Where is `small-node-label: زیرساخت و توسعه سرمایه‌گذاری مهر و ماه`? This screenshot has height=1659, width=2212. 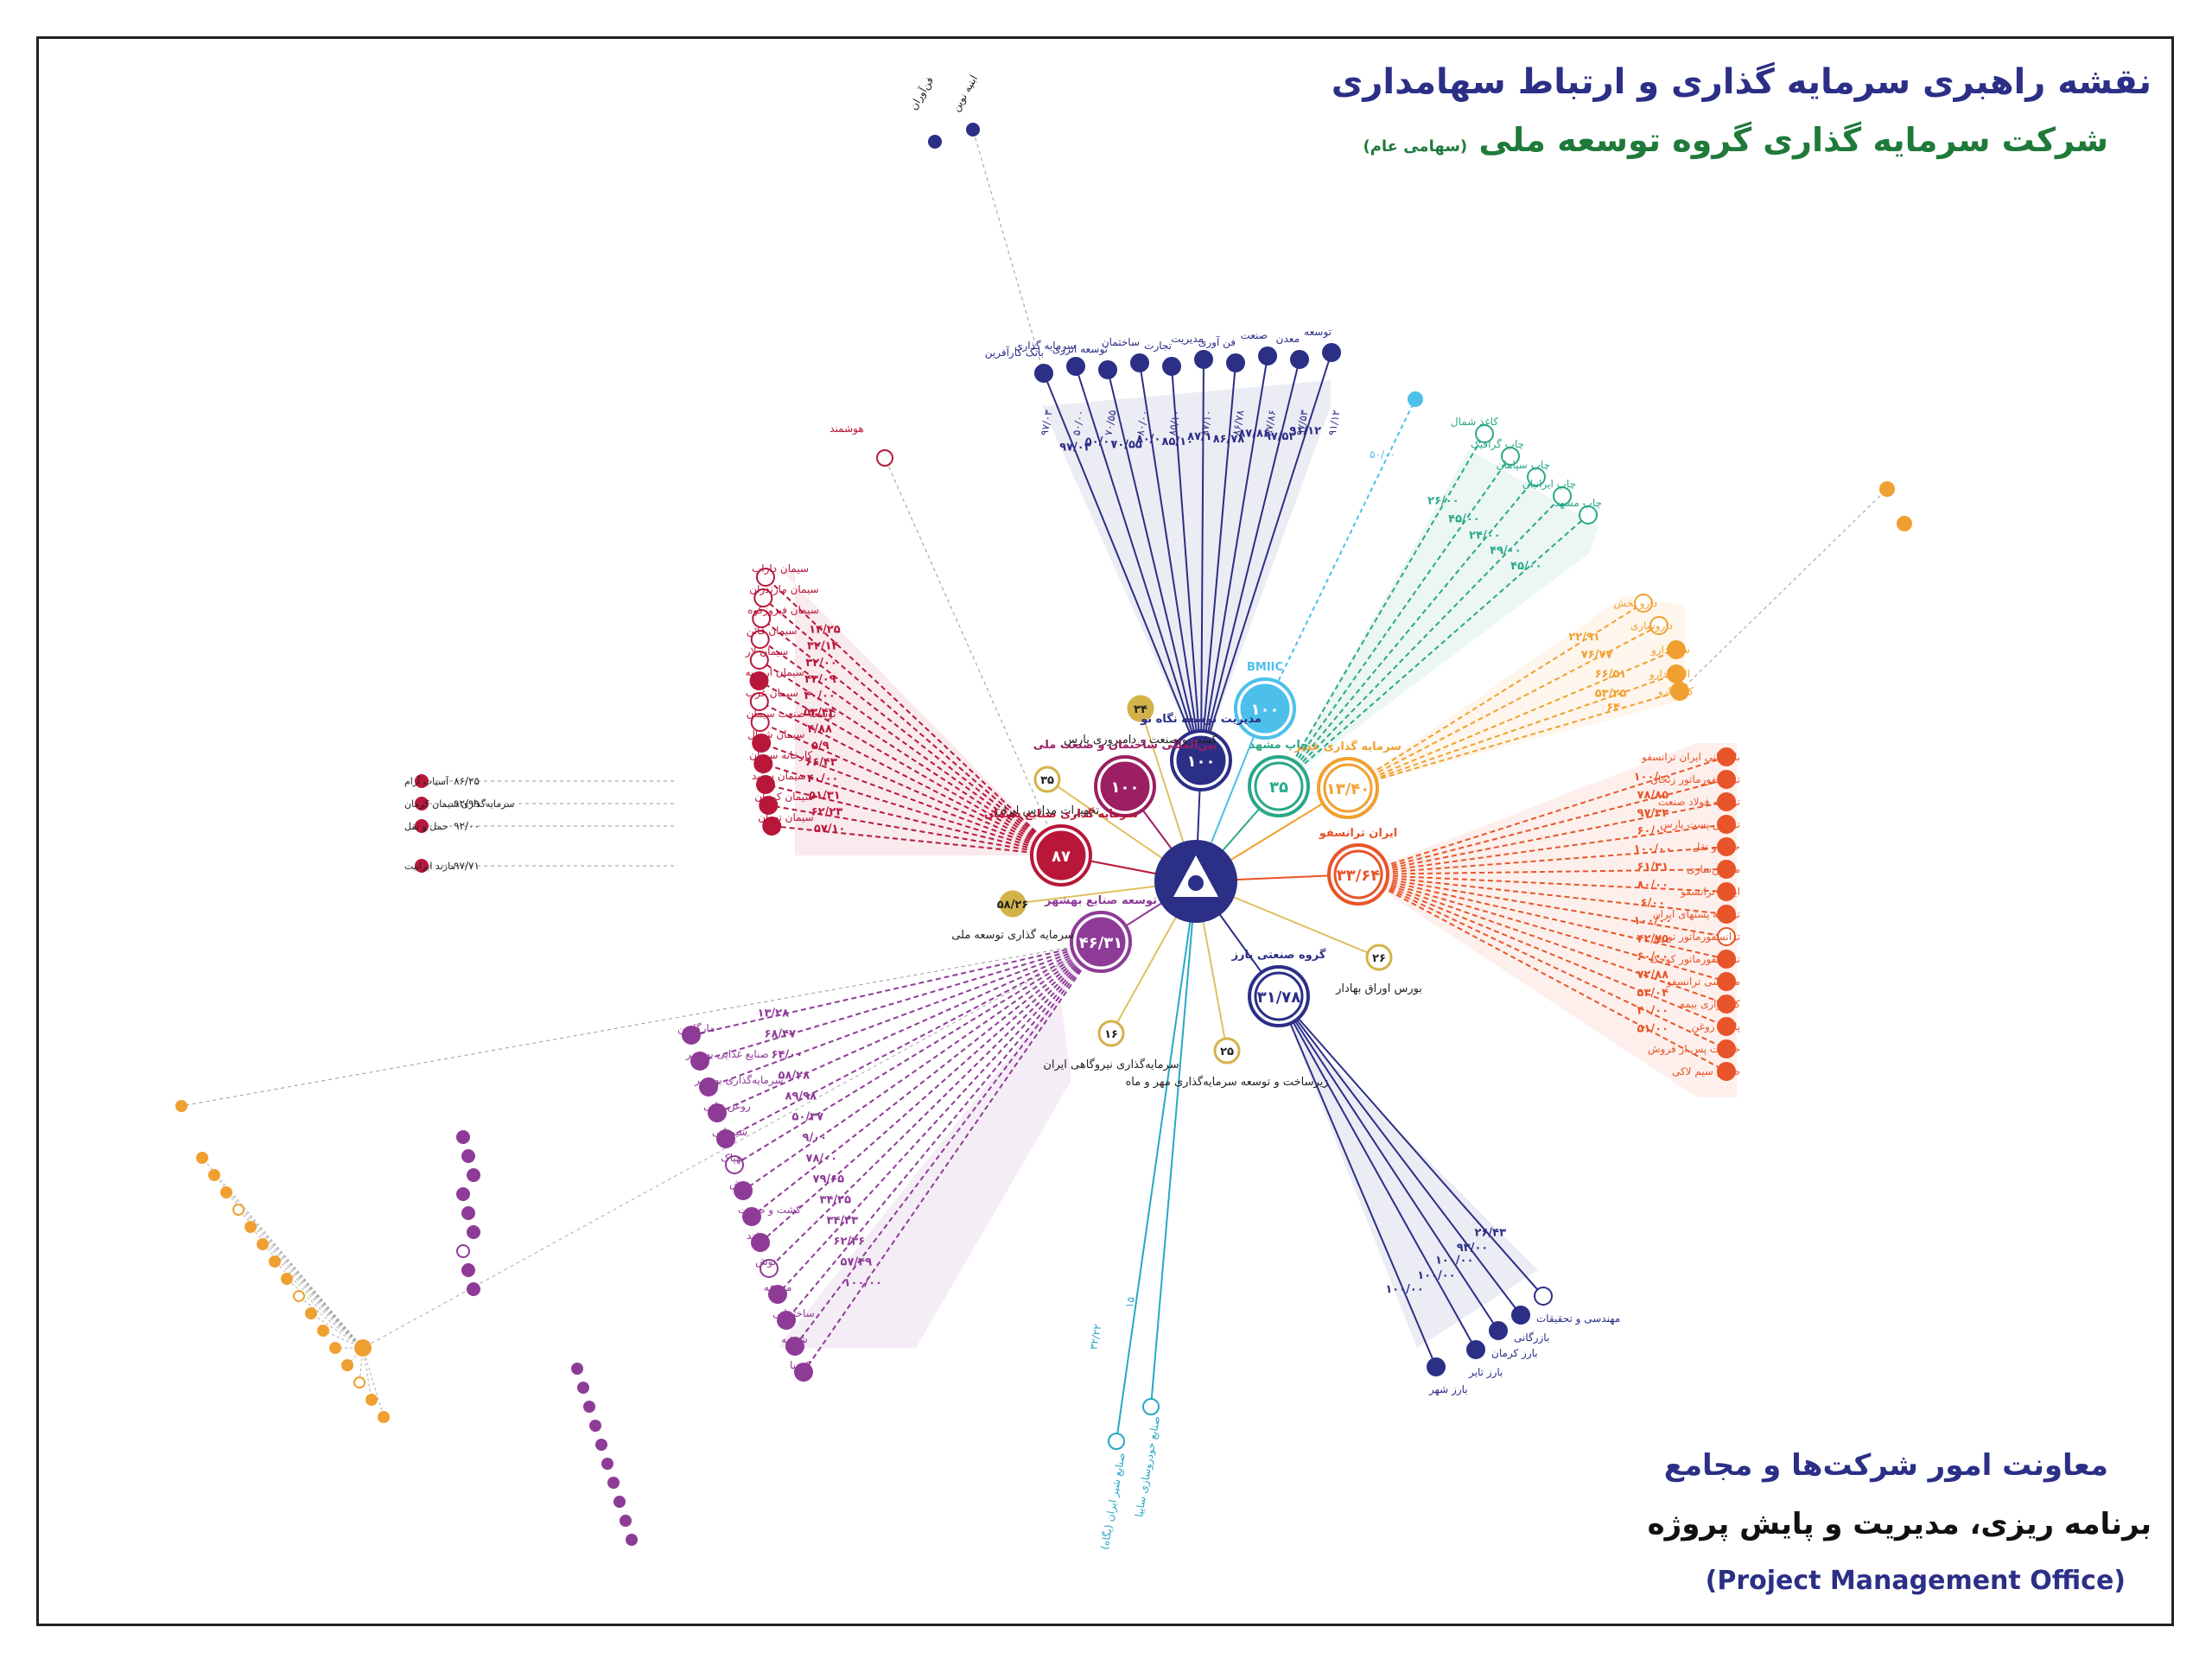
small-node-label: زیرساخت و توسعه سرمایه‌گذاری مهر و ماه is located at coordinates (1226, 1082).